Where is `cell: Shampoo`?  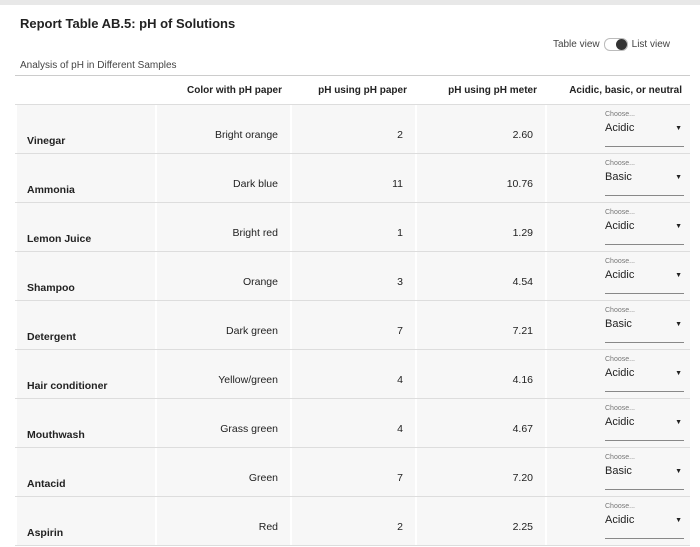 cell: Shampoo is located at coordinates (85, 276).